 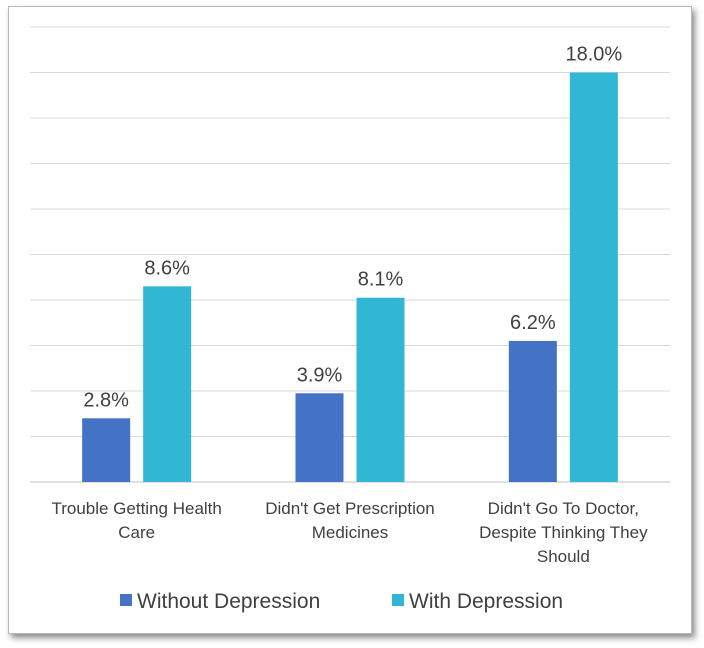 What do you see at coordinates (563, 508) in the screenshot?
I see `x-tick-label: Didn't Go To Doctor,` at bounding box center [563, 508].